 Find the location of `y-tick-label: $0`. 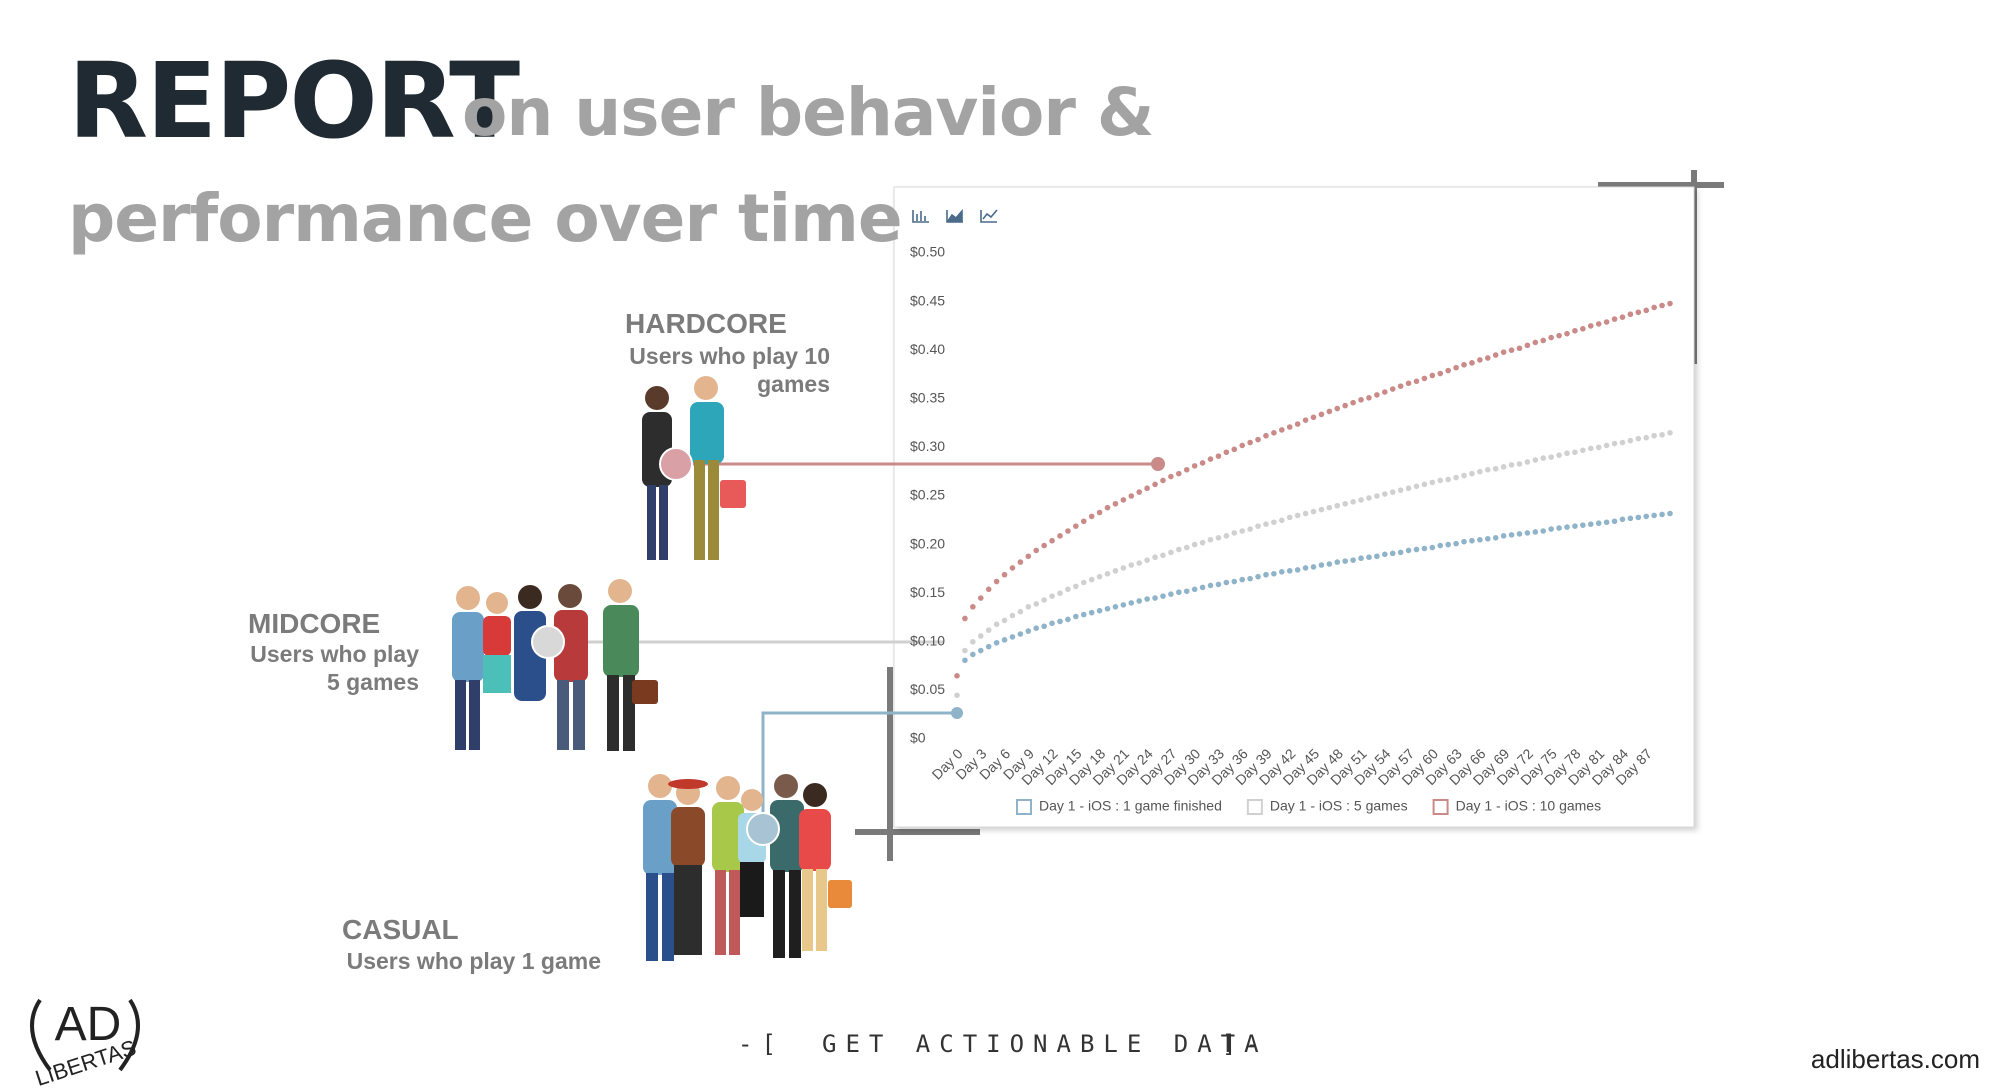

y-tick-label: $0 is located at coordinates (918, 738).